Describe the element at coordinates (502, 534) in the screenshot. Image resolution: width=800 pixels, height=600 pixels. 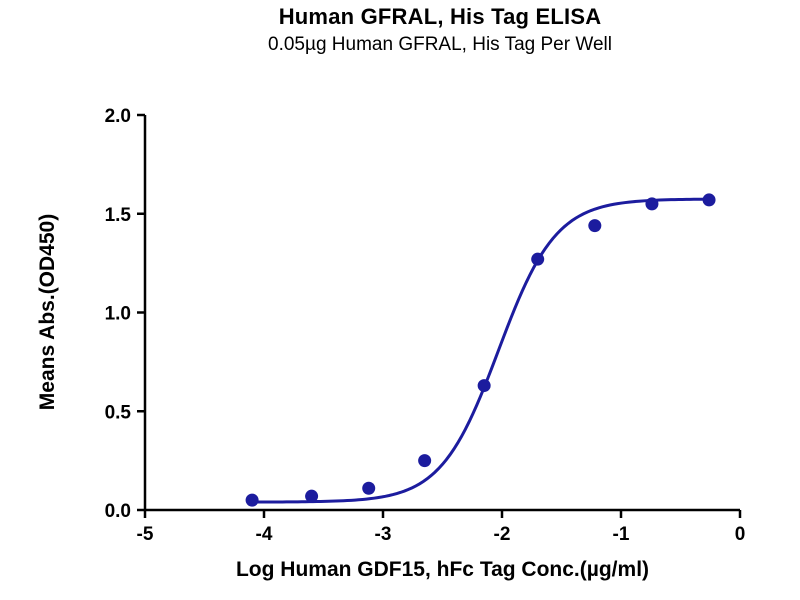
I see `x-tick-label: -2` at that location.